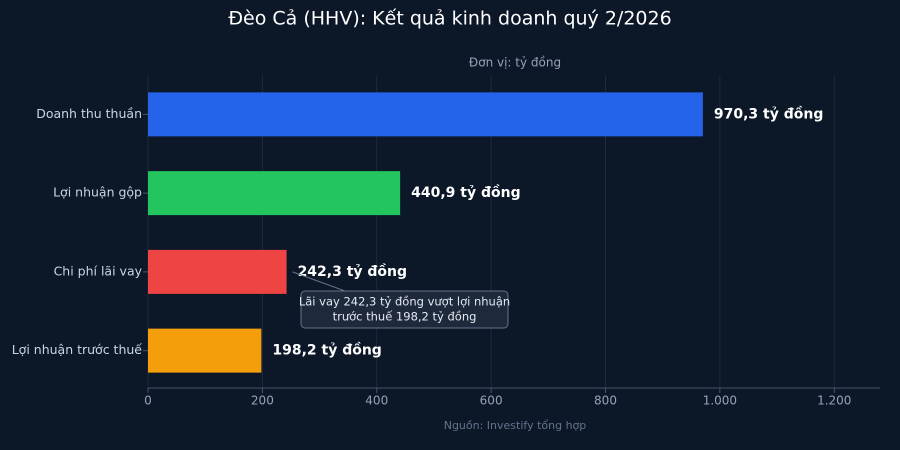  Describe the element at coordinates (768, 113) in the screenshot. I see `value-label: 970,3 tỷ đồng` at that location.